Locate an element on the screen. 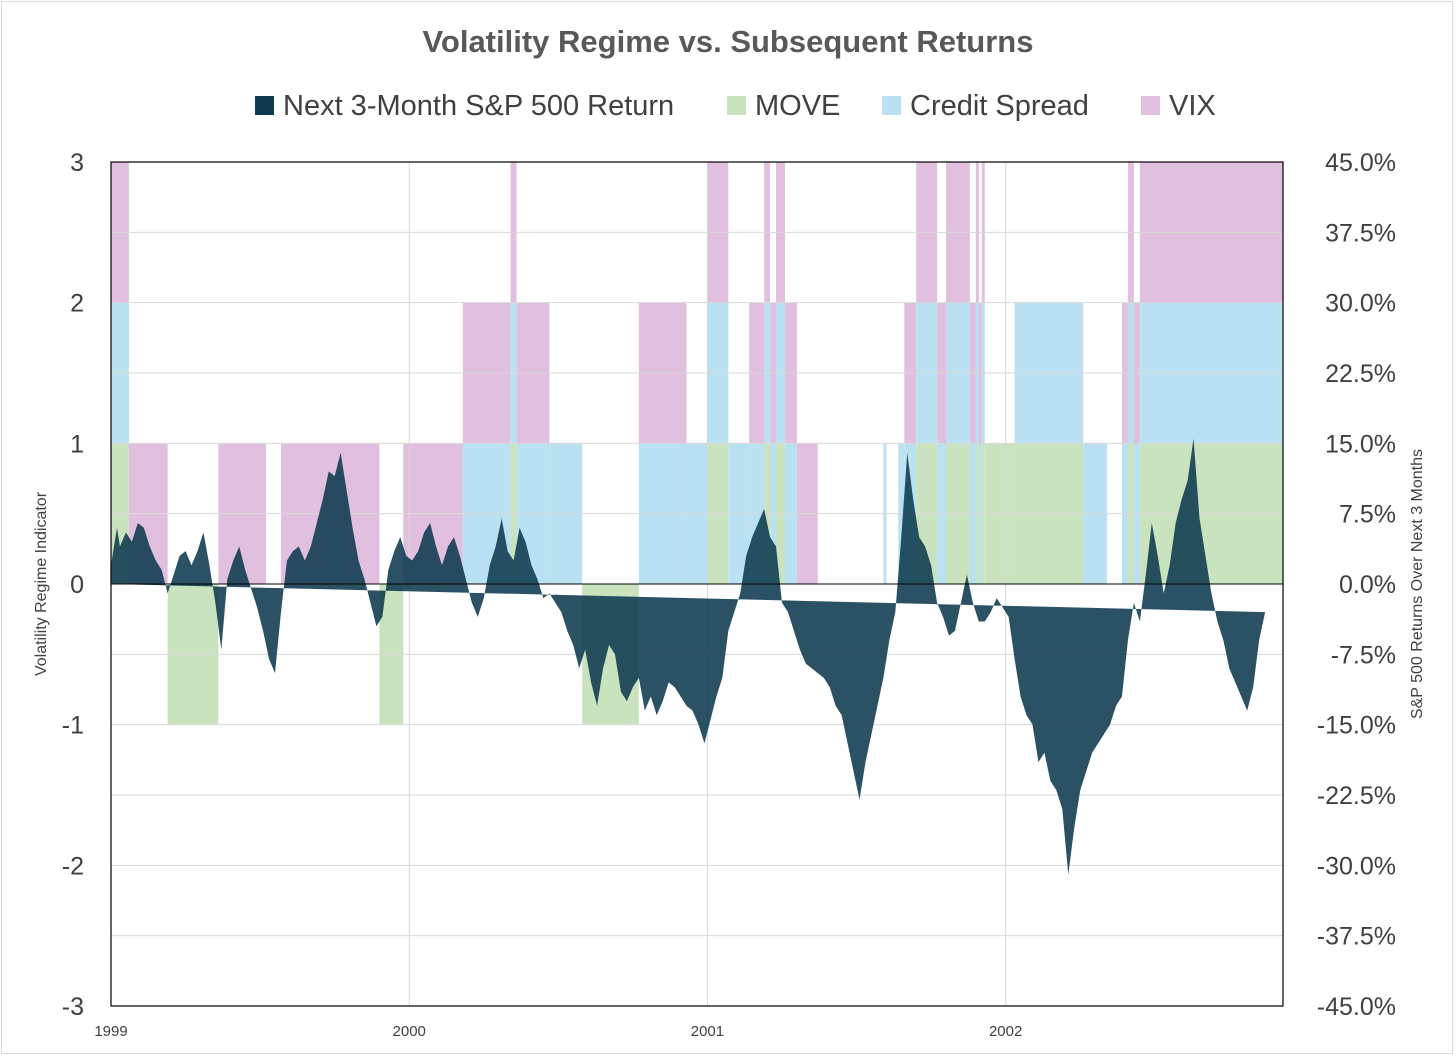 This screenshot has height=1057, width=1456. left-axis-ticks: 3 2 1 0 -1 -2 -3 is located at coordinates (73, 585).